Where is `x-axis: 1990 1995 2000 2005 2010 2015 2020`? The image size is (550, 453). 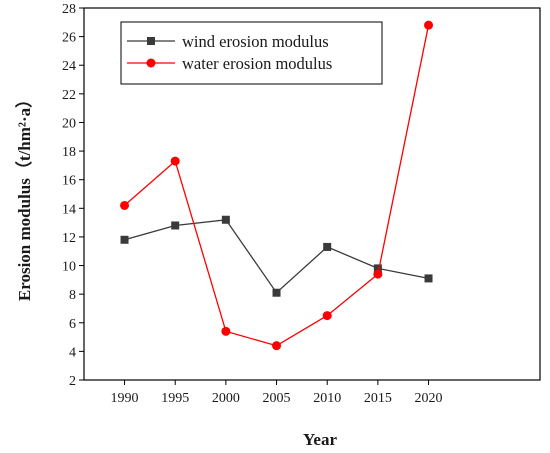 x-axis: 1990 1995 2000 2005 2010 2015 2020 is located at coordinates (277, 393).